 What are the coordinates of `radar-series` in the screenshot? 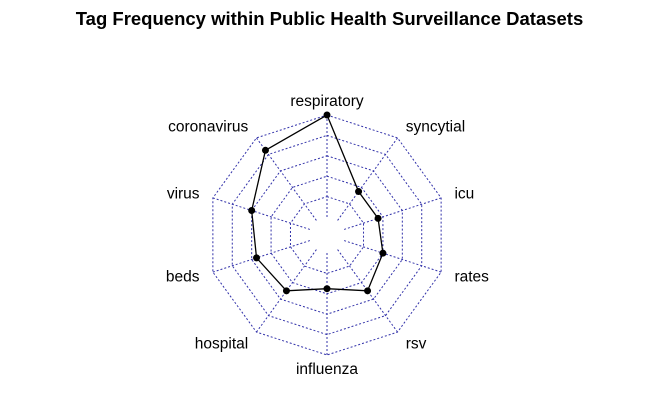 It's located at (317, 203).